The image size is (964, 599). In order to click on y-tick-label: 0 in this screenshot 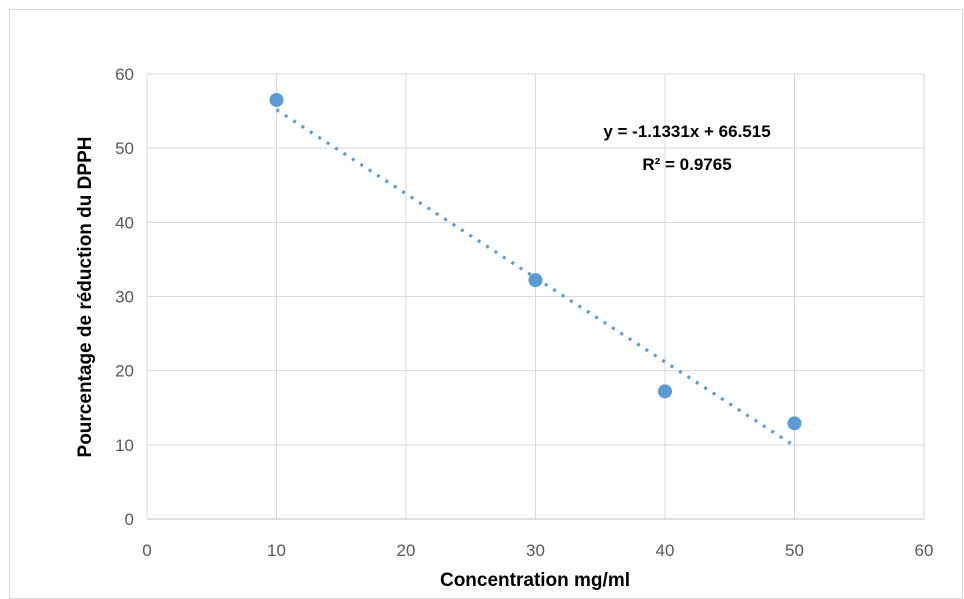, I will do `click(129, 519)`.